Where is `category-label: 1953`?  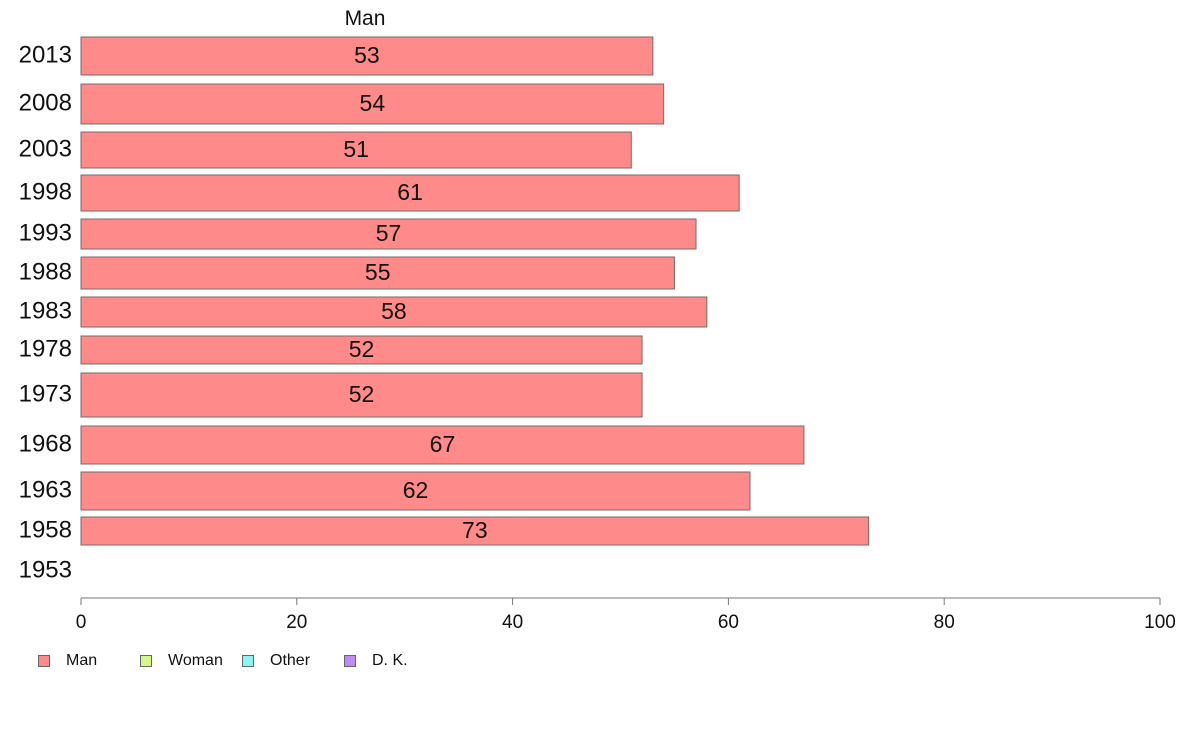 category-label: 1953 is located at coordinates (45, 569).